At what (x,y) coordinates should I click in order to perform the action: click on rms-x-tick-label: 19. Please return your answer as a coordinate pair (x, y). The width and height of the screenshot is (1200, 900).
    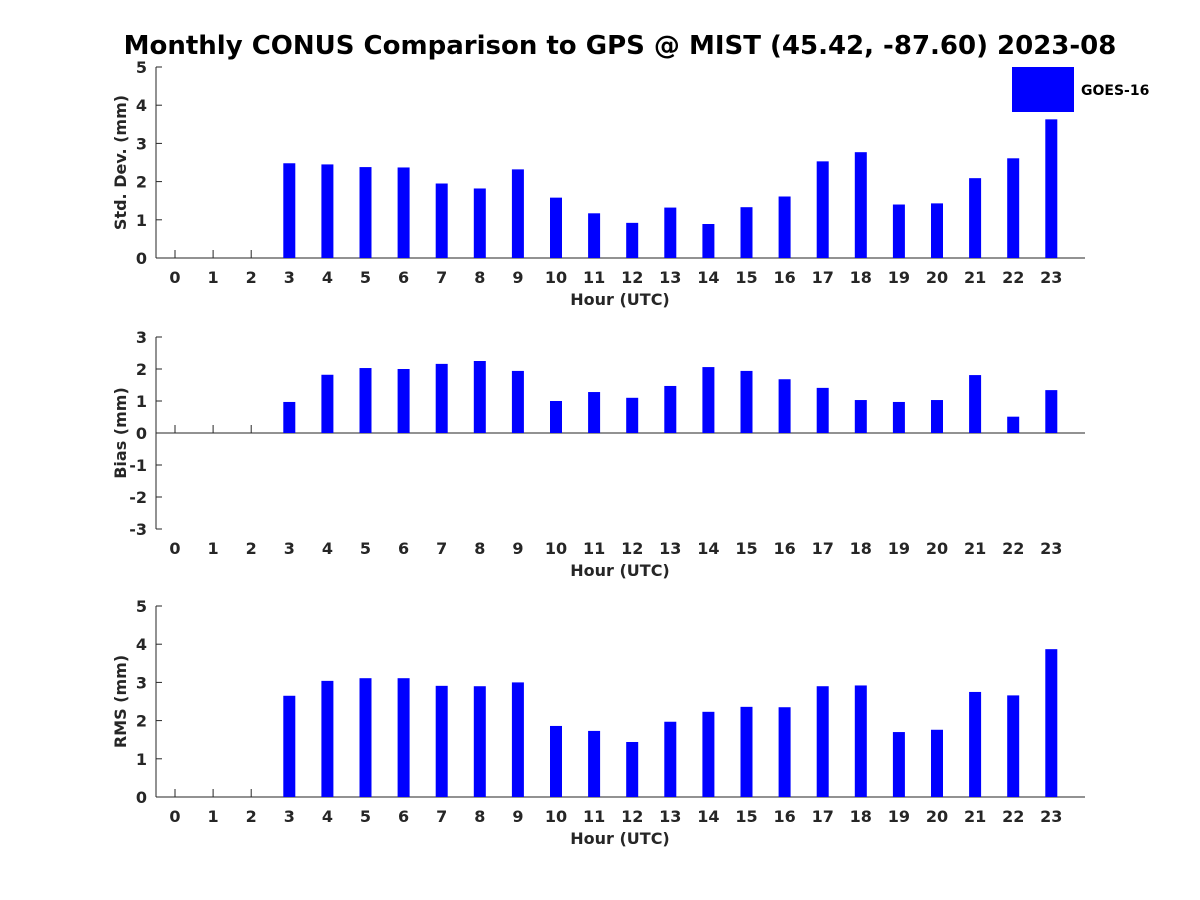
    Looking at the image, I should click on (899, 816).